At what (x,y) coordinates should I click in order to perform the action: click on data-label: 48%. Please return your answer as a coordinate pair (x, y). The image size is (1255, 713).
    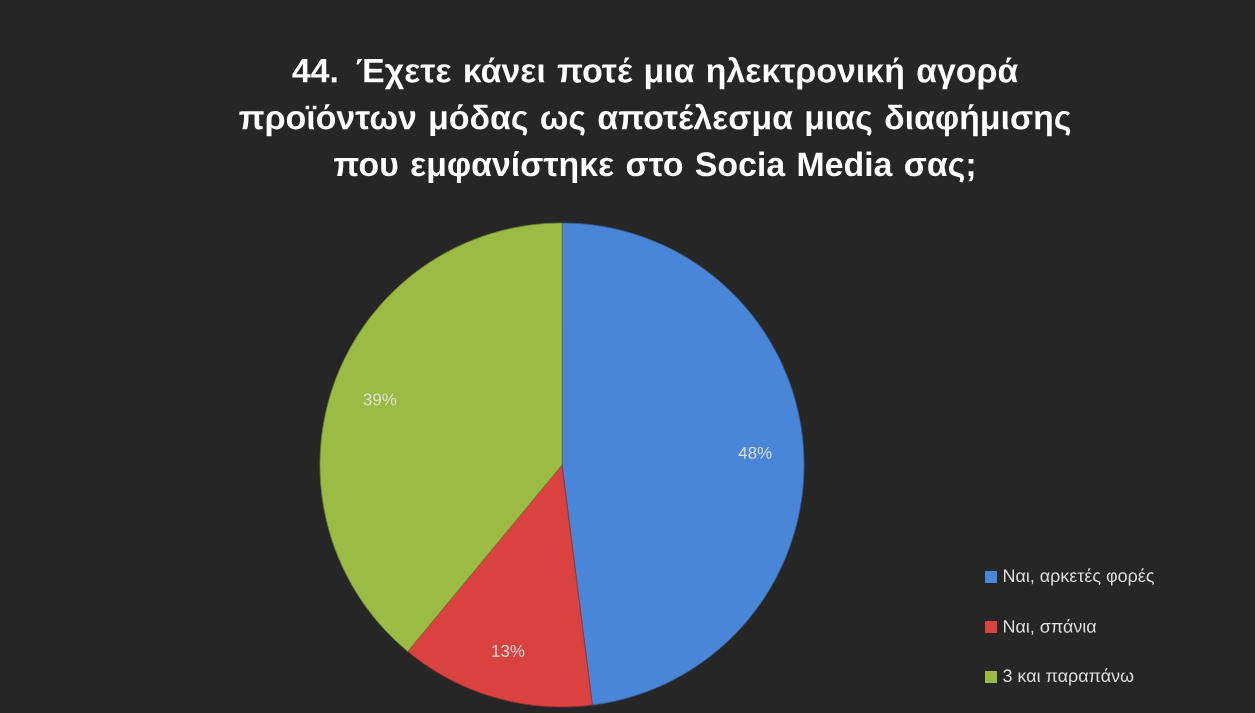
    Looking at the image, I should click on (755, 452).